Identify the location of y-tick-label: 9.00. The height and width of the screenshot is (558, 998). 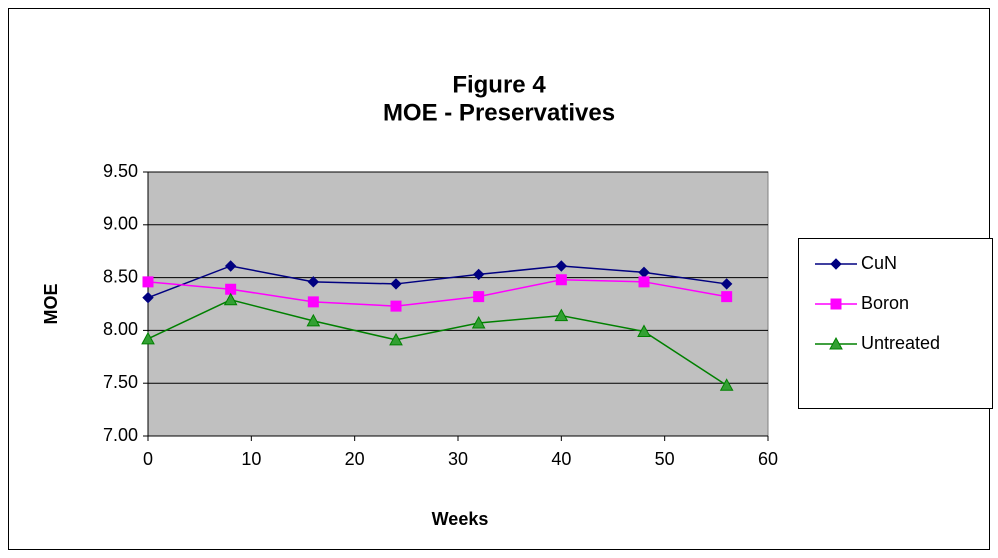
(120, 224).